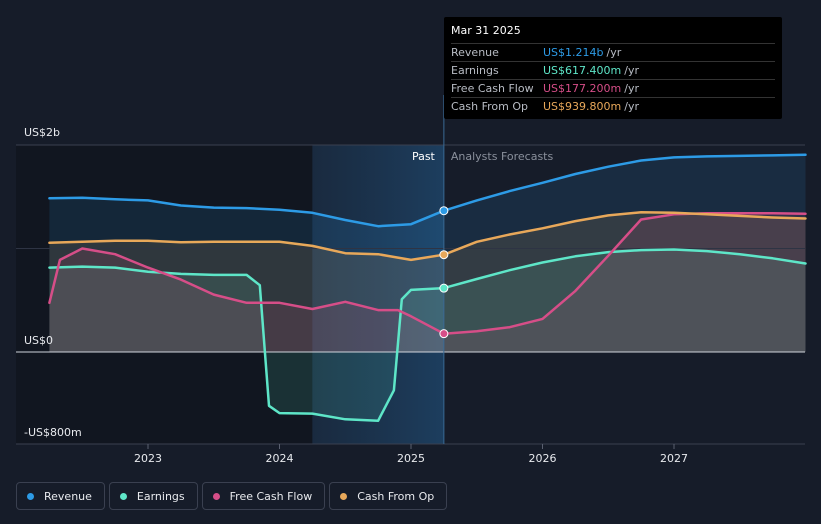 This screenshot has height=524, width=821. I want to click on tooltip-label: Revenue, so click(475, 52).